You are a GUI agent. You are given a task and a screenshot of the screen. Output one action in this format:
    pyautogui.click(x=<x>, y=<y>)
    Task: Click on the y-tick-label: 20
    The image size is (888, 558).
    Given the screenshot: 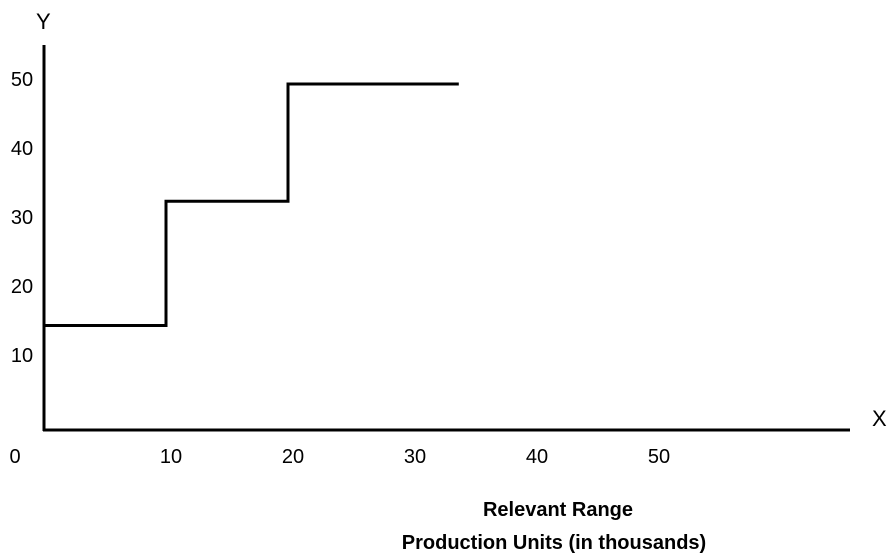 What is the action you would take?
    pyautogui.click(x=22, y=287)
    